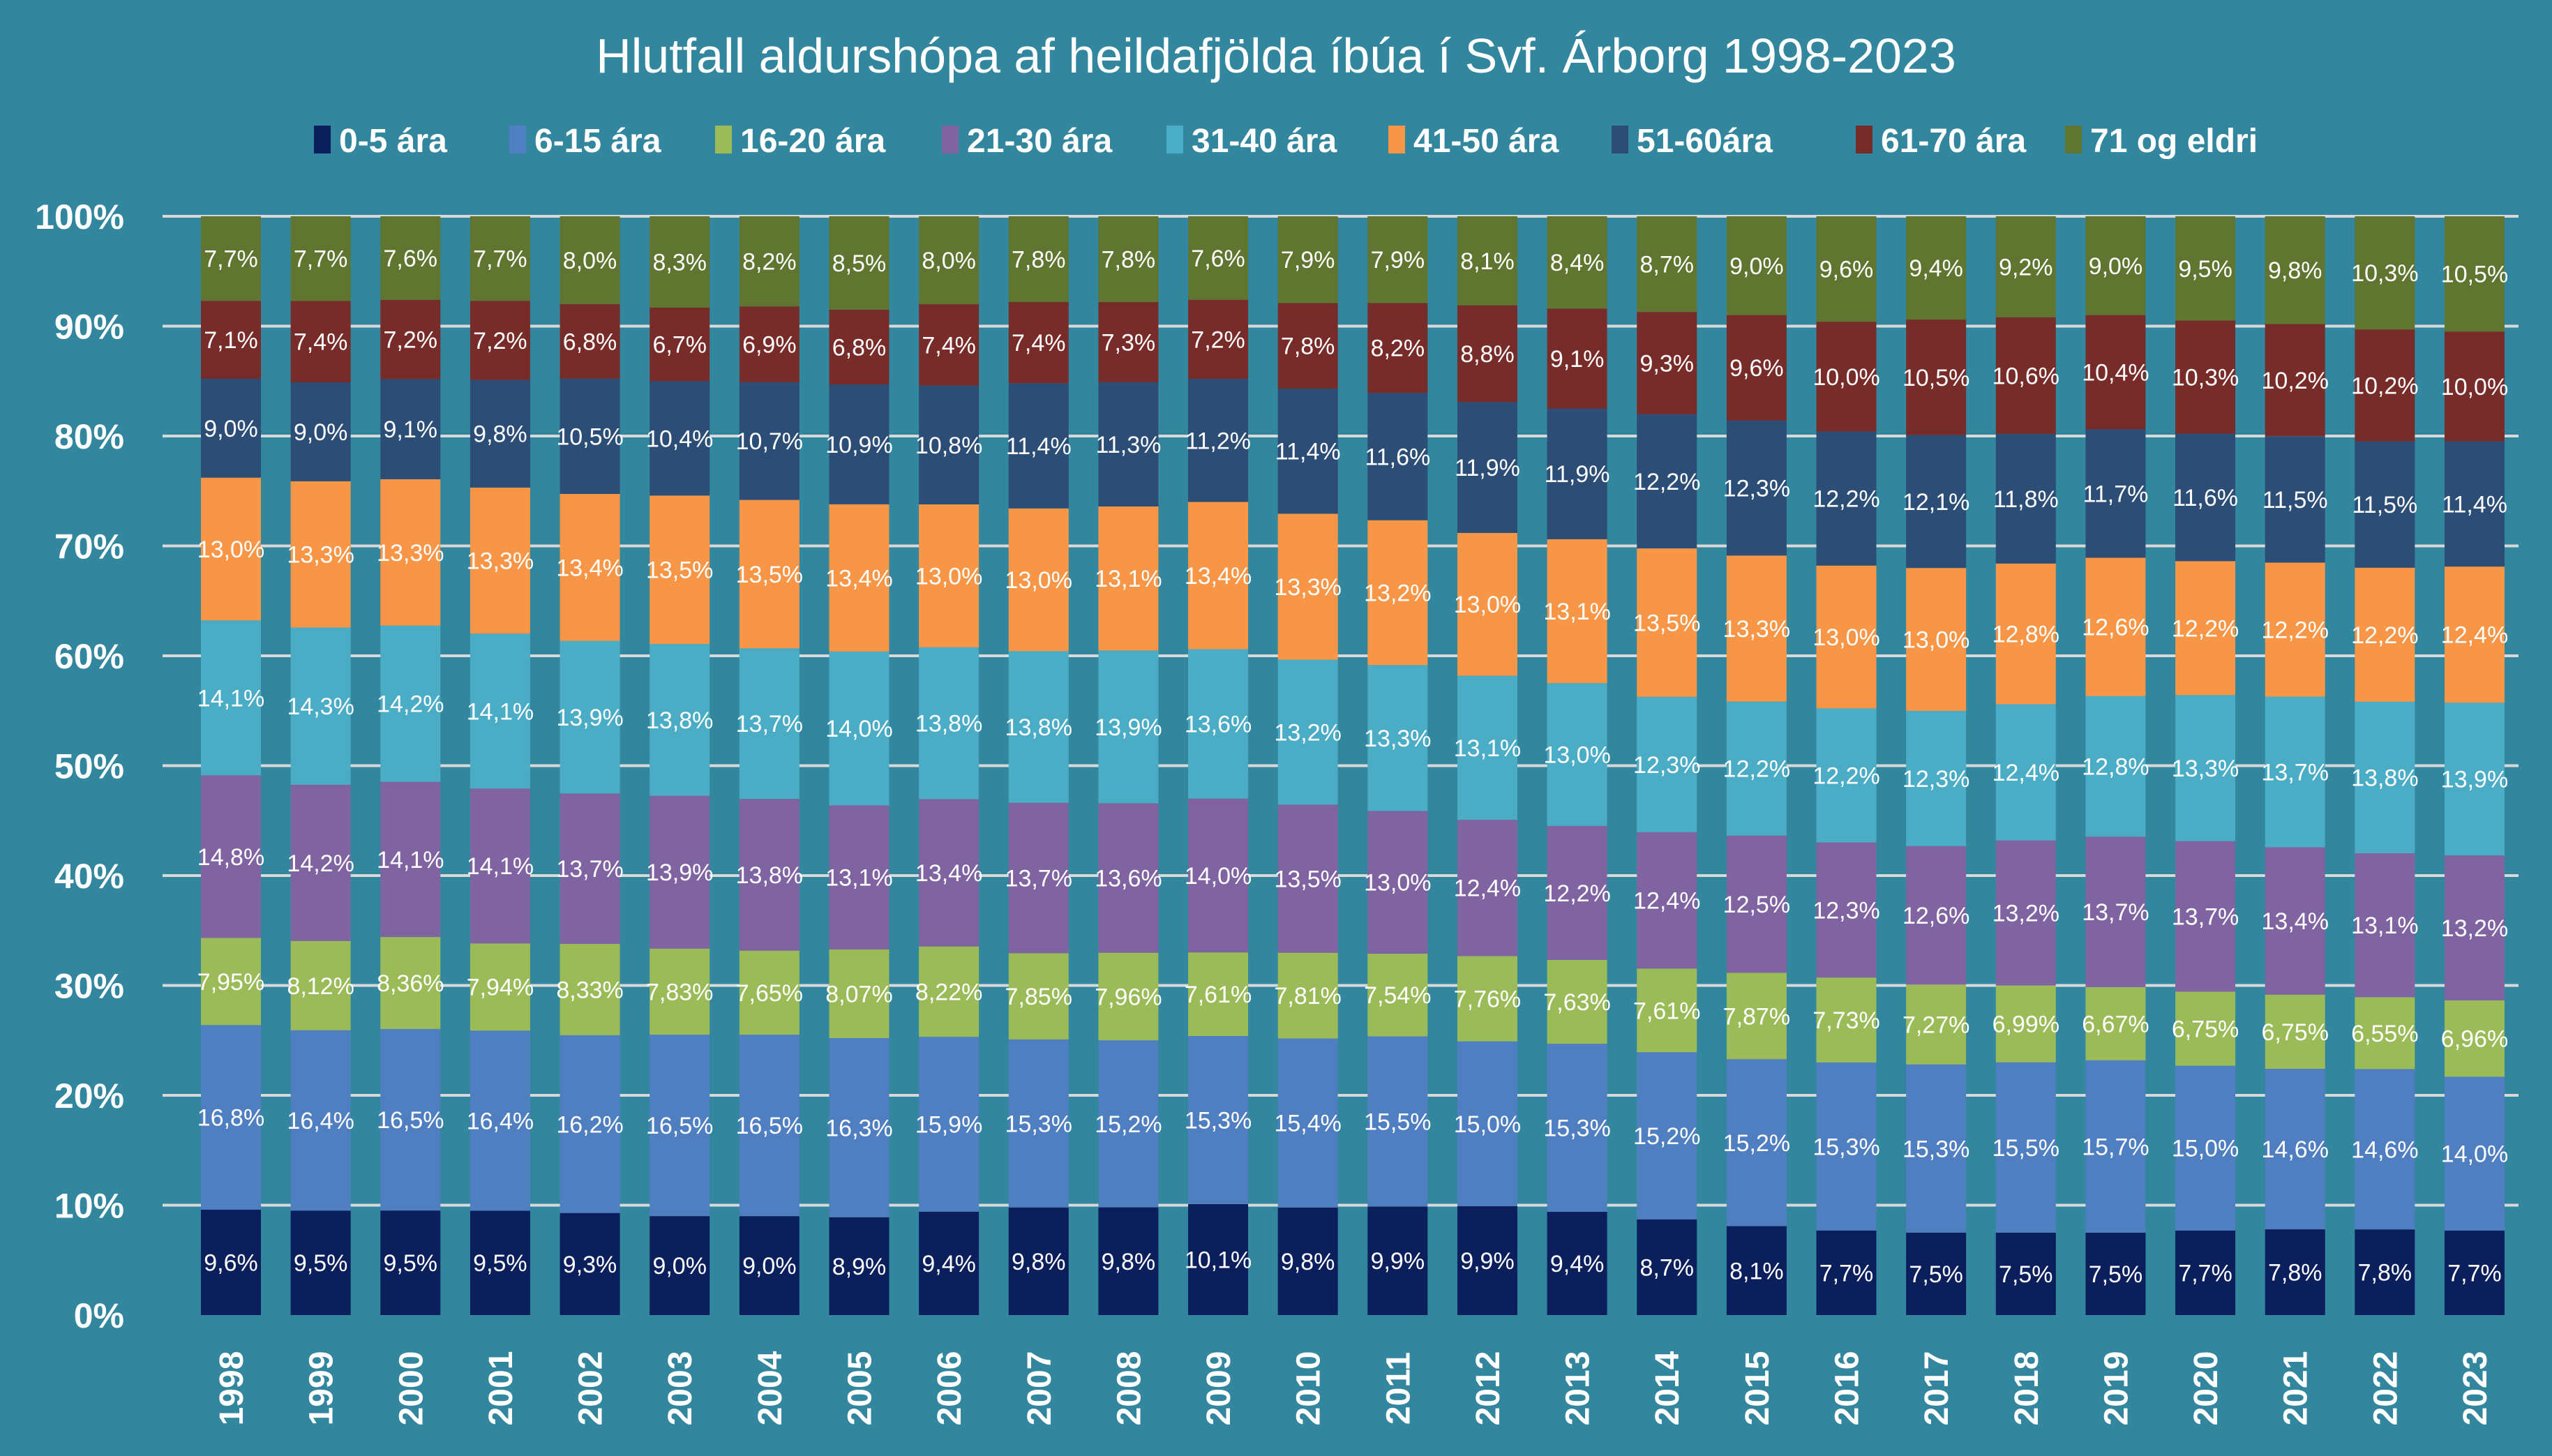 Image resolution: width=2552 pixels, height=1456 pixels. What do you see at coordinates (1666, 1011) in the screenshot?
I see `data-label: 7,61%` at bounding box center [1666, 1011].